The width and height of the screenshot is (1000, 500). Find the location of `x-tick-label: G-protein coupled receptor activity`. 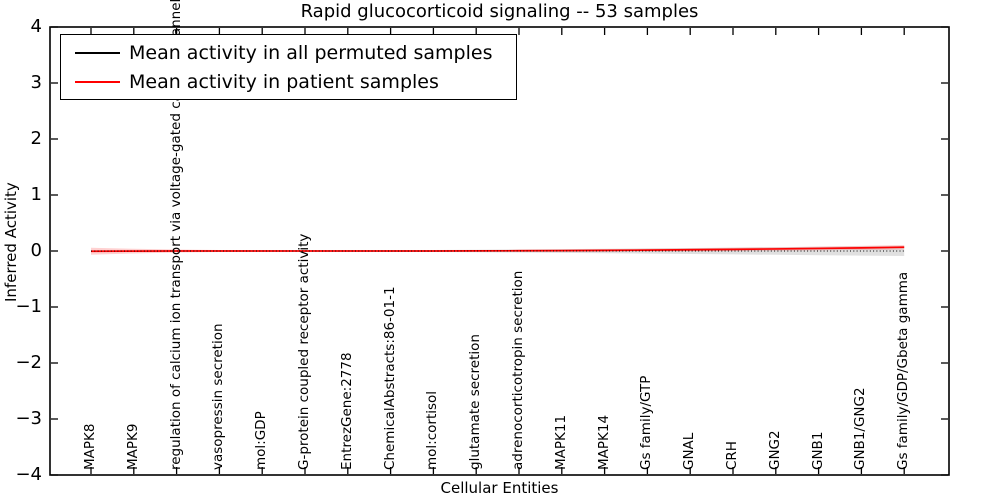

x-tick-label: G-protein coupled receptor activity is located at coordinates (304, 351).